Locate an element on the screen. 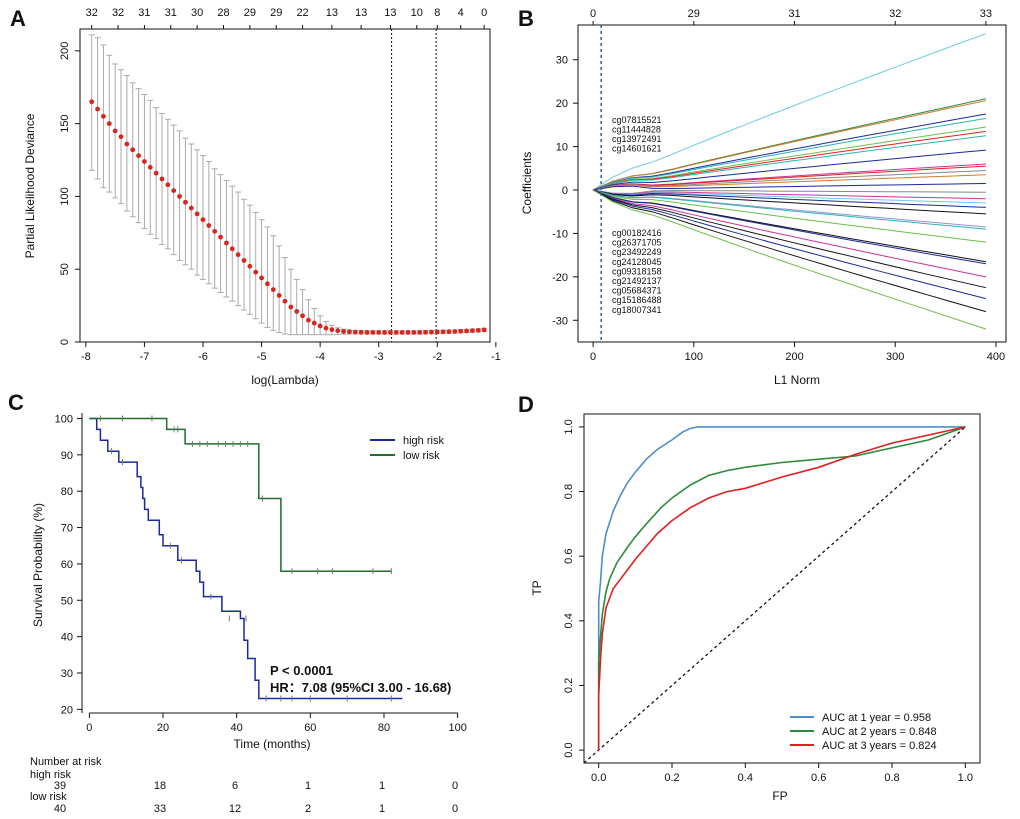 This screenshot has height=819, width=1020. risk-table-title: Number at risk is located at coordinates (66, 762).